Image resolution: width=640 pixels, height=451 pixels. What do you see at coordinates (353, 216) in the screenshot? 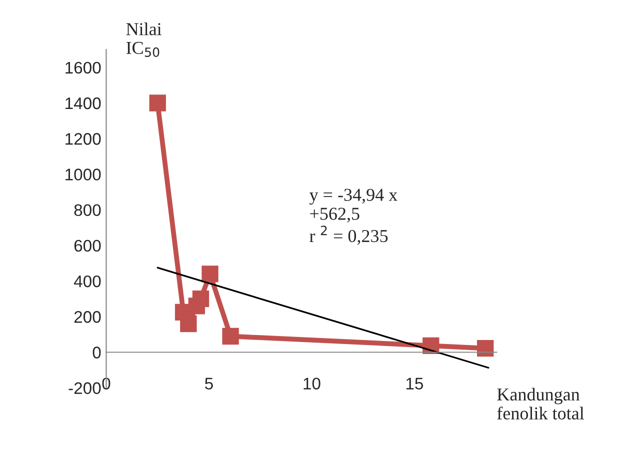
I see `annotation: y = -34,94 x +562,5 r $^{2}$ = 0,235` at bounding box center [353, 216].